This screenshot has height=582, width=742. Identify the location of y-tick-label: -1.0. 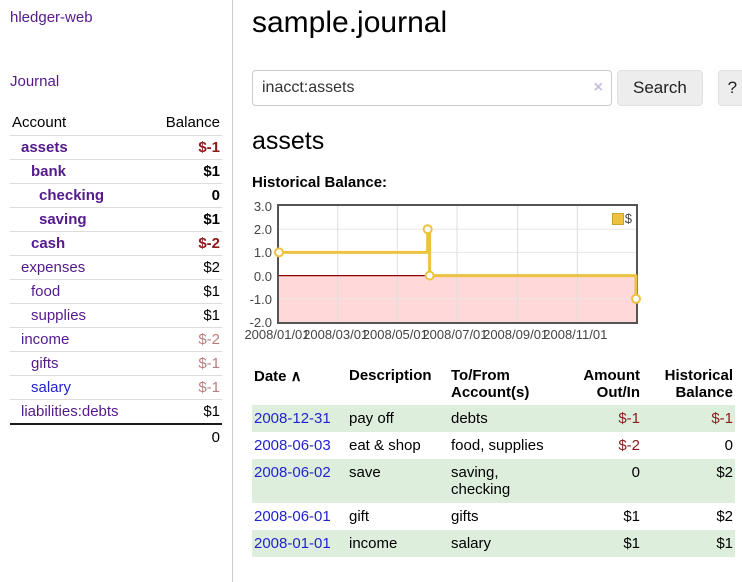
(260, 299).